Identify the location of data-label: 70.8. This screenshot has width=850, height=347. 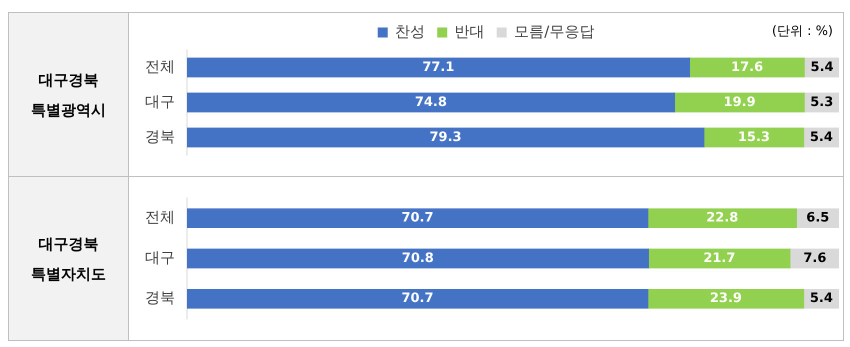
(418, 258).